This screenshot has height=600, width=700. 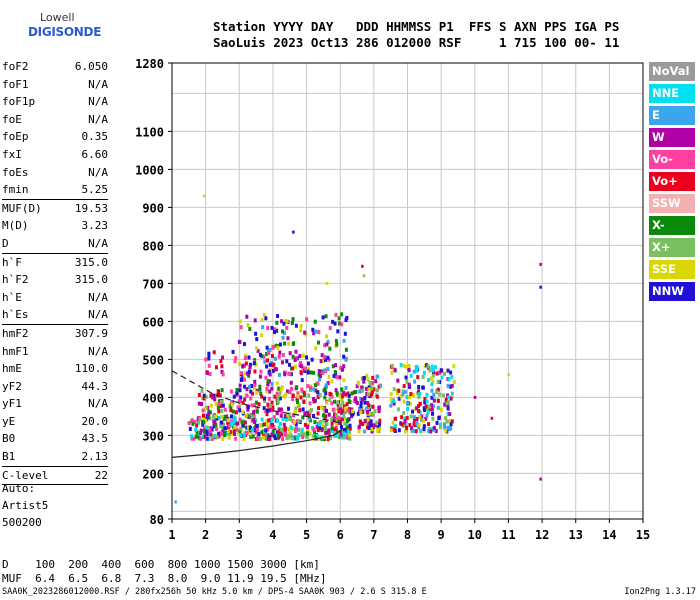 What do you see at coordinates (257, 397) in the screenshot?
I see `trace-dashed` at bounding box center [257, 397].